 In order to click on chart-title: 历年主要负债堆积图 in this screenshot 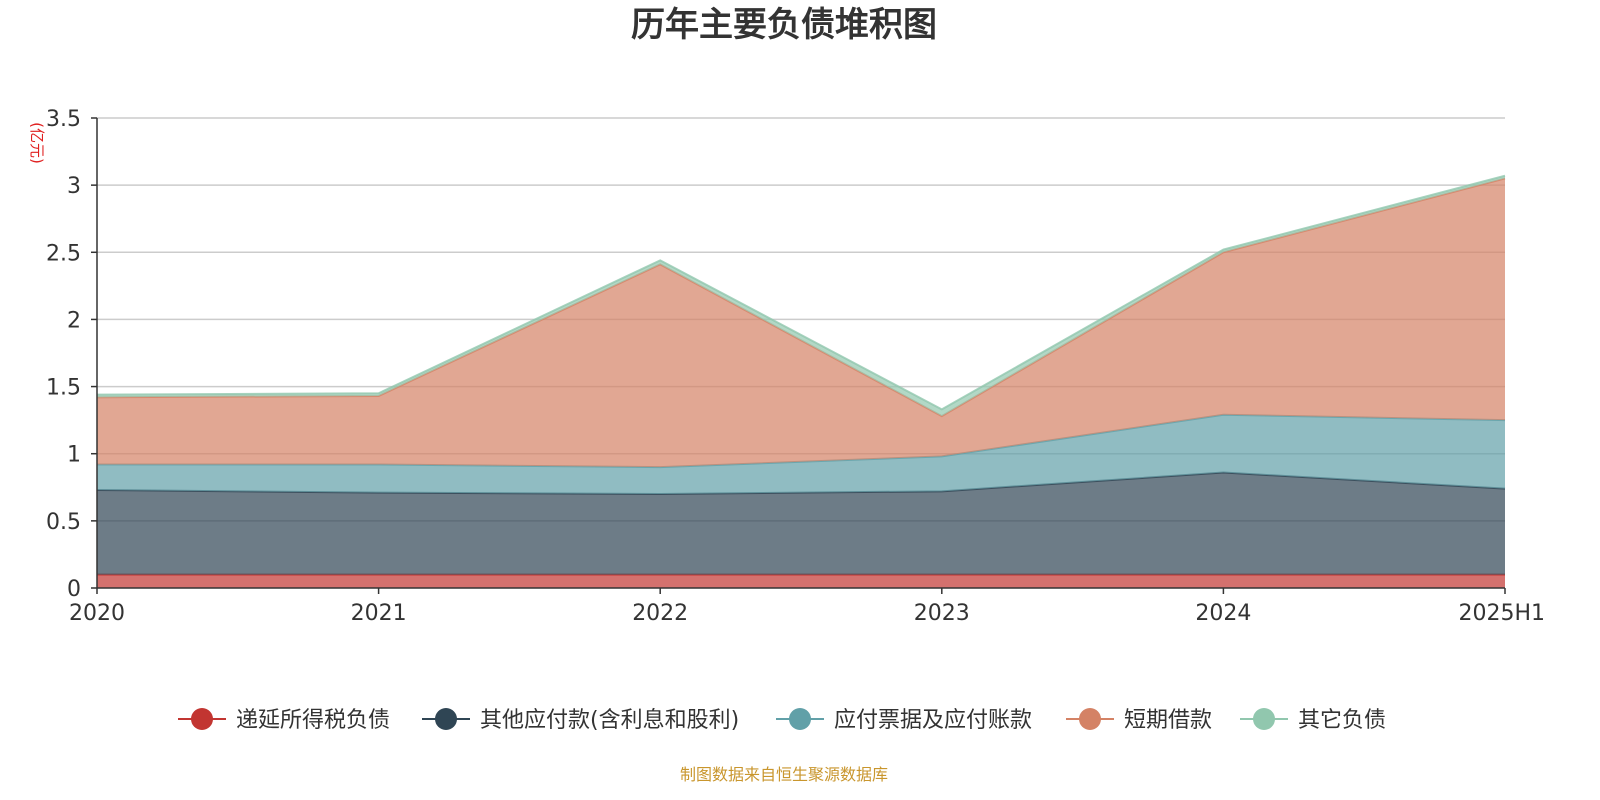, I will do `click(784, 25)`.